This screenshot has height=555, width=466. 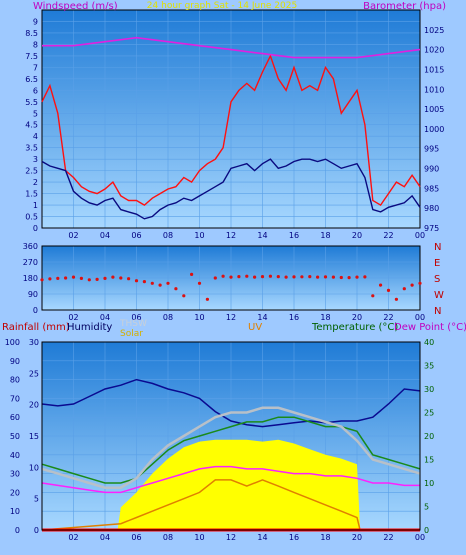 What do you see at coordinates (15, 436) in the screenshot?
I see `humidity-tick-label: 50` at bounding box center [15, 436].